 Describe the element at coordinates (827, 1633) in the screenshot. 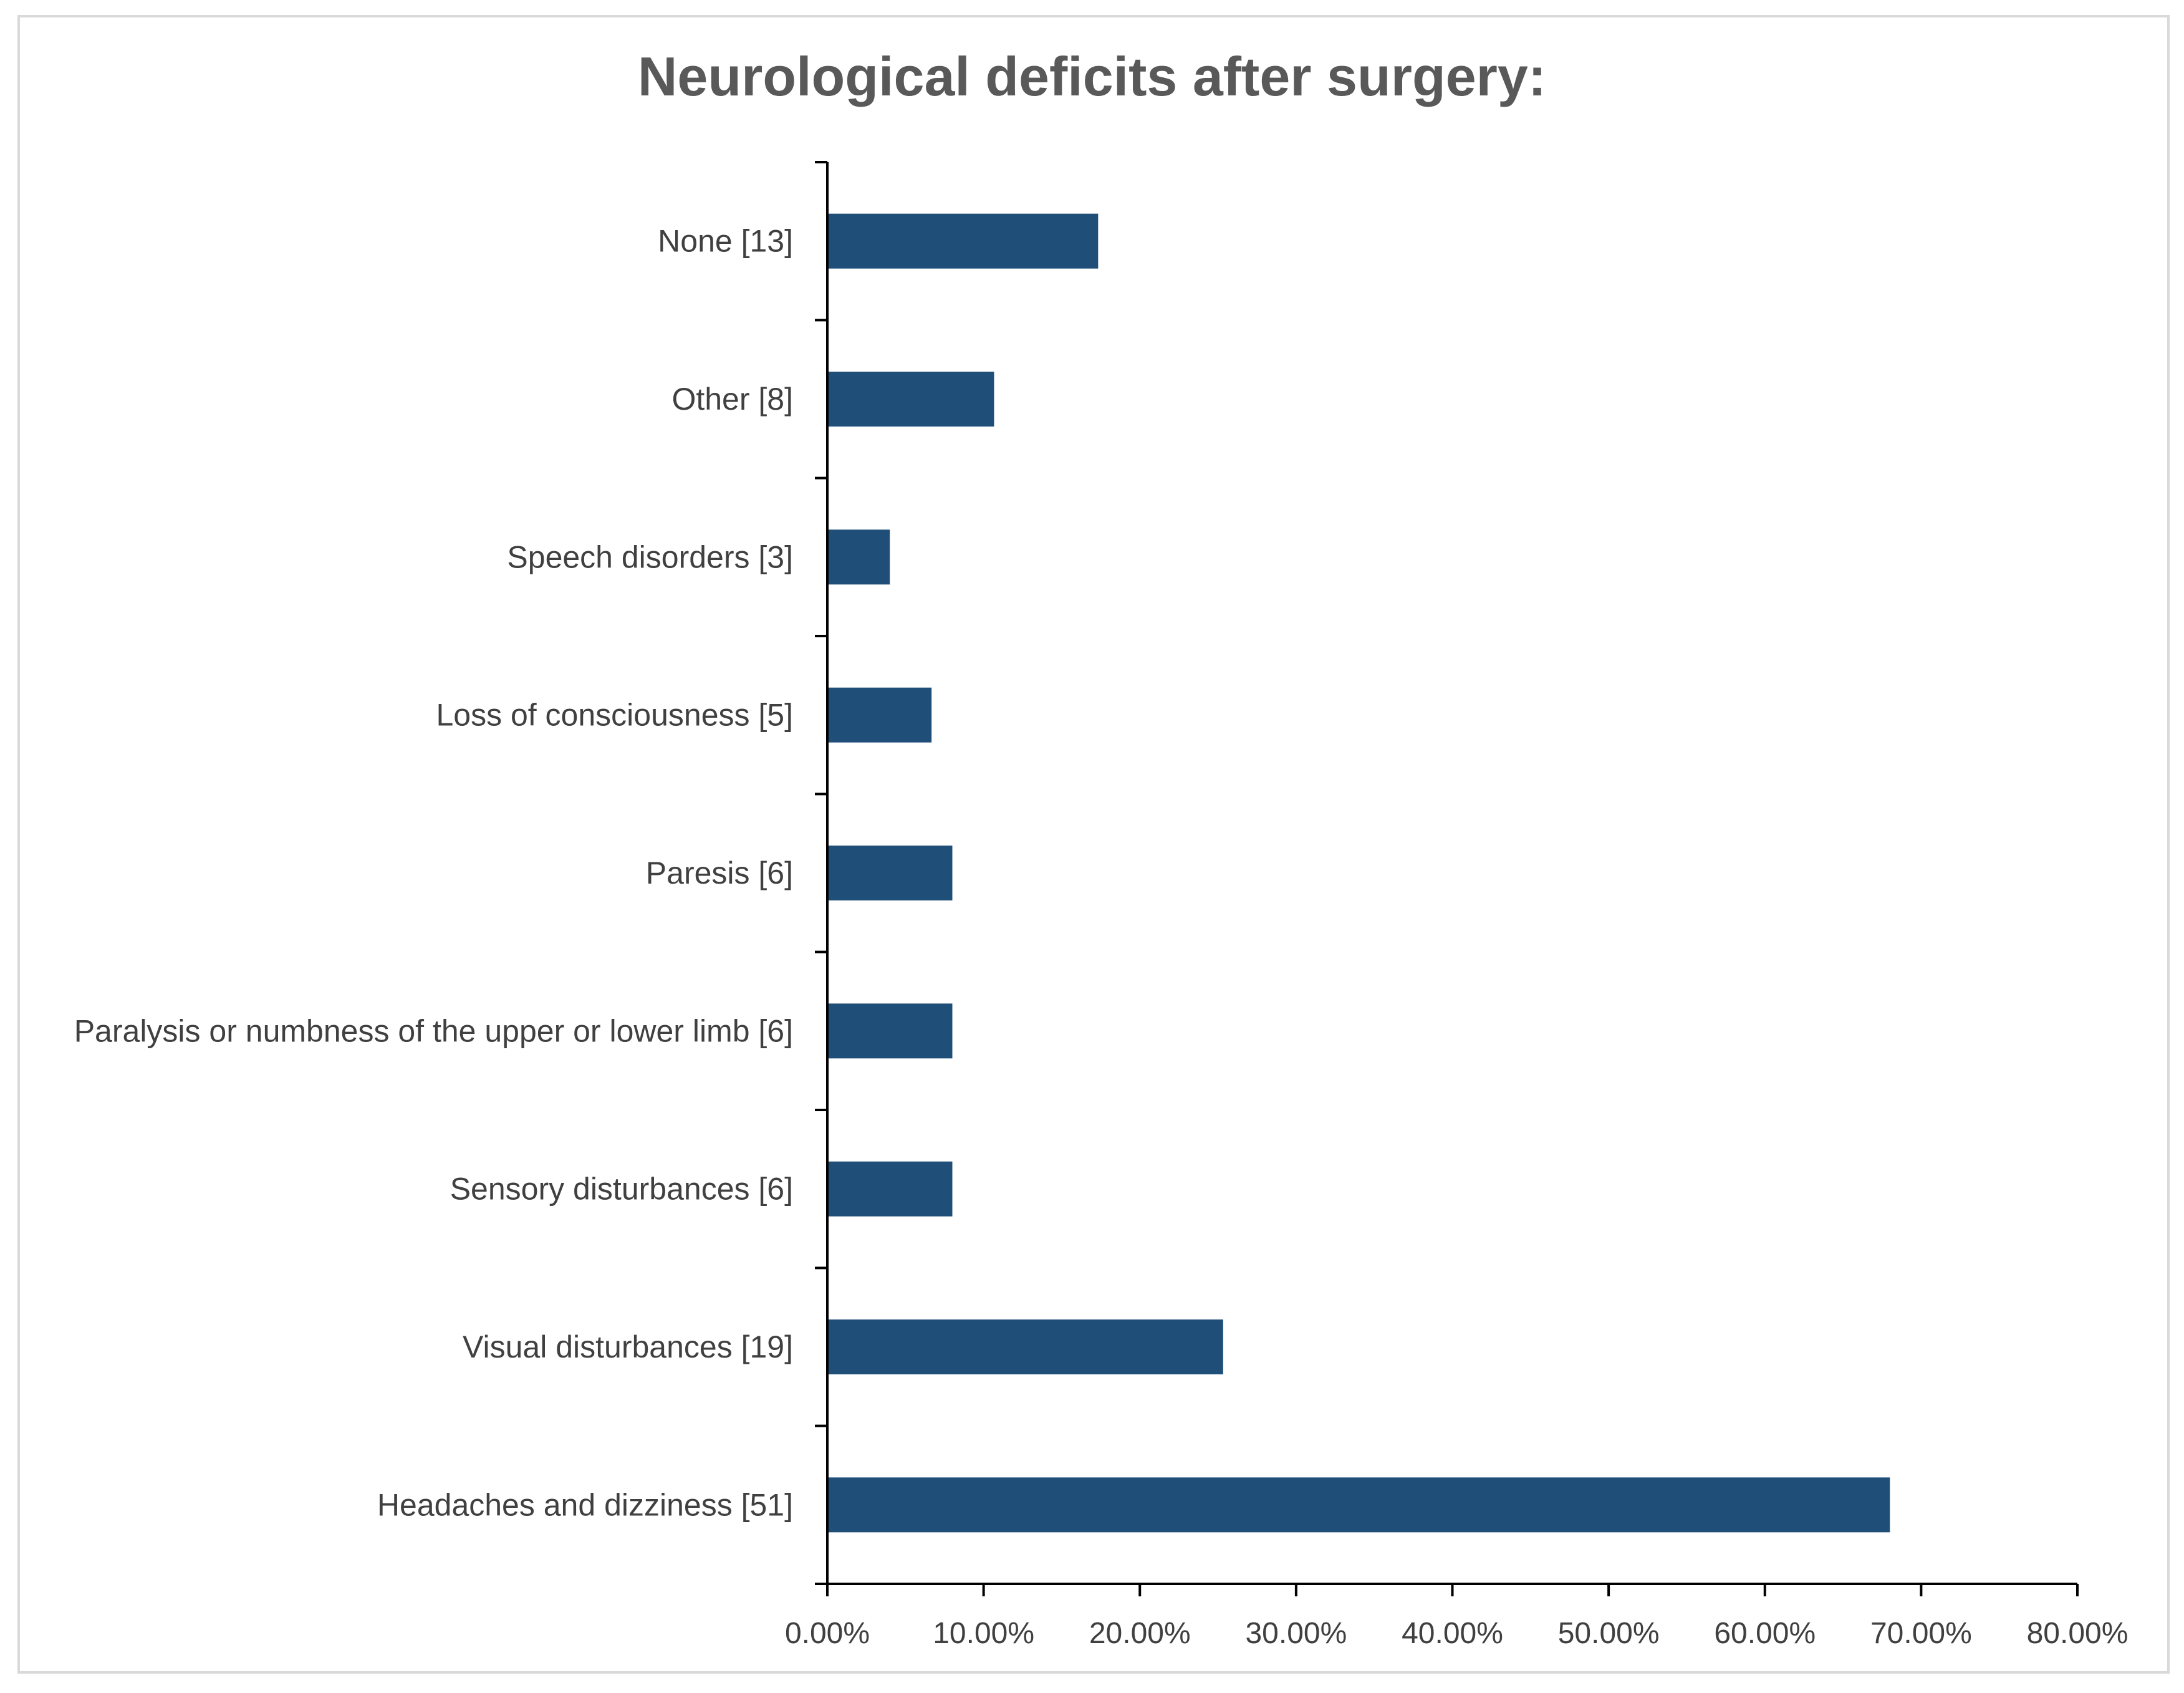

I see `x-tick-label: 0.00%` at that location.